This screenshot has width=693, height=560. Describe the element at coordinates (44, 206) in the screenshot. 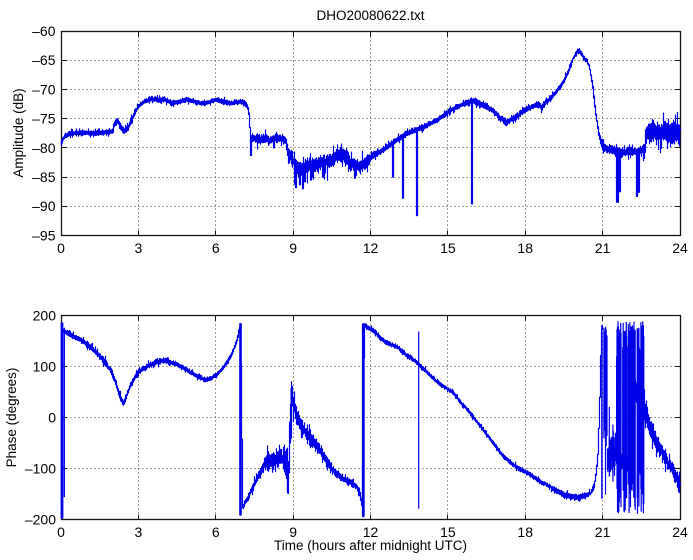

I see `svg-text: –90` at that location.